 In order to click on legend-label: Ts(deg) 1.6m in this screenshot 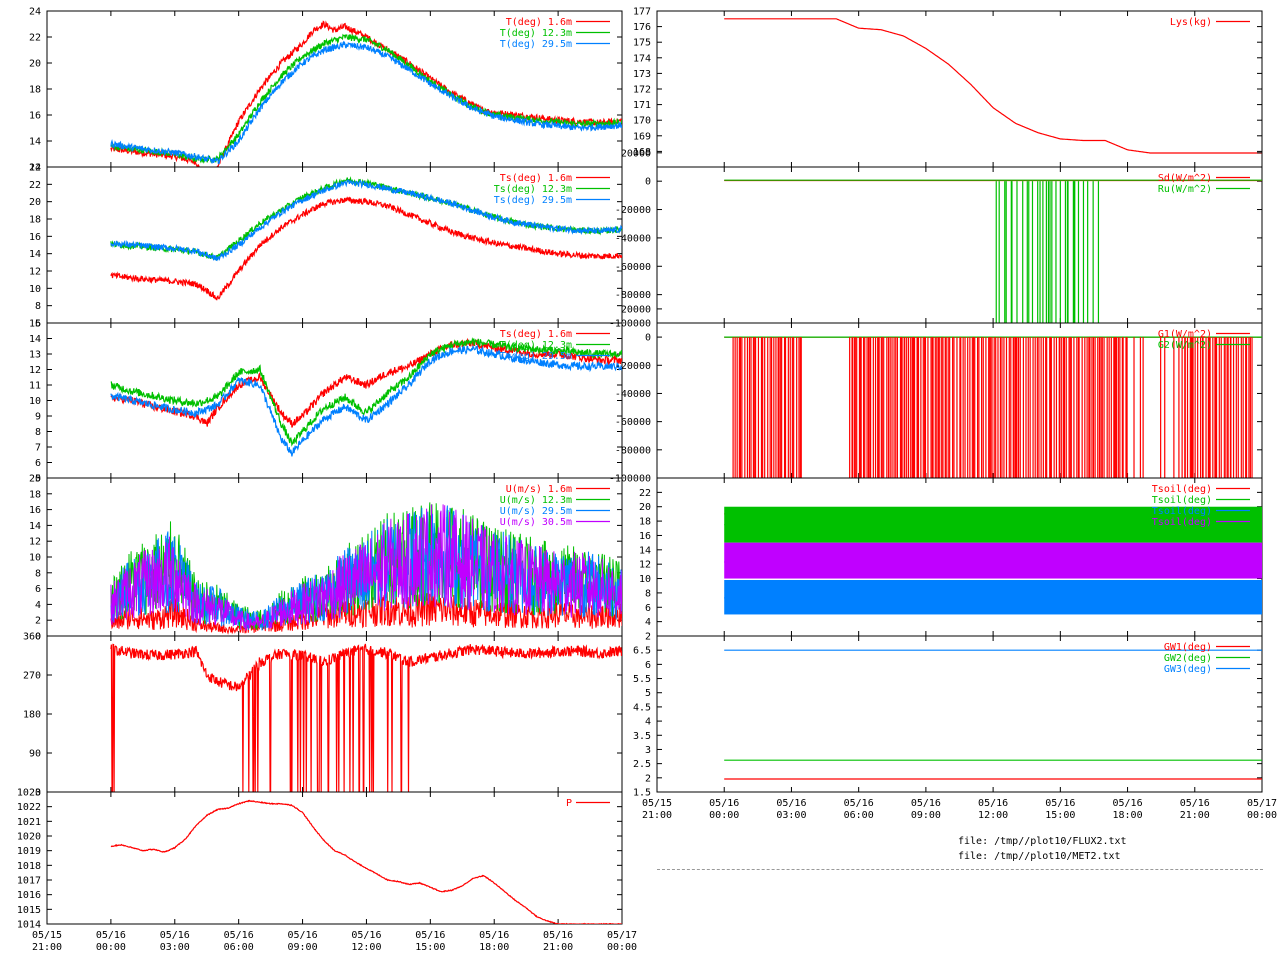, I will do `click(536, 178)`.